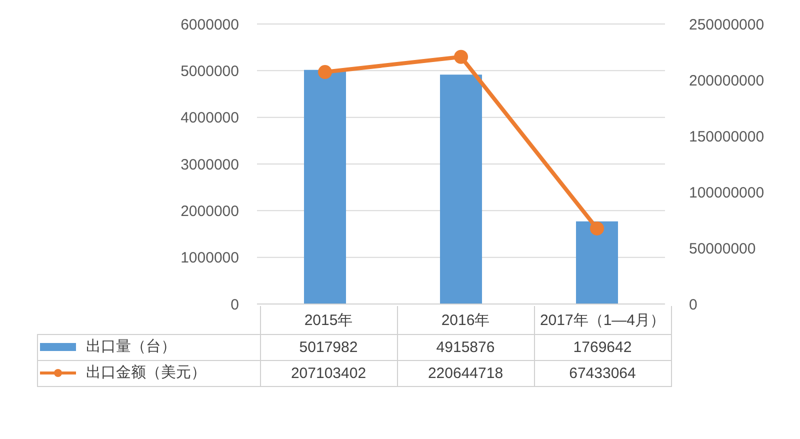 This screenshot has height=439, width=800. I want to click on x-tick-label: 2017年（1—4月）, so click(602, 320).